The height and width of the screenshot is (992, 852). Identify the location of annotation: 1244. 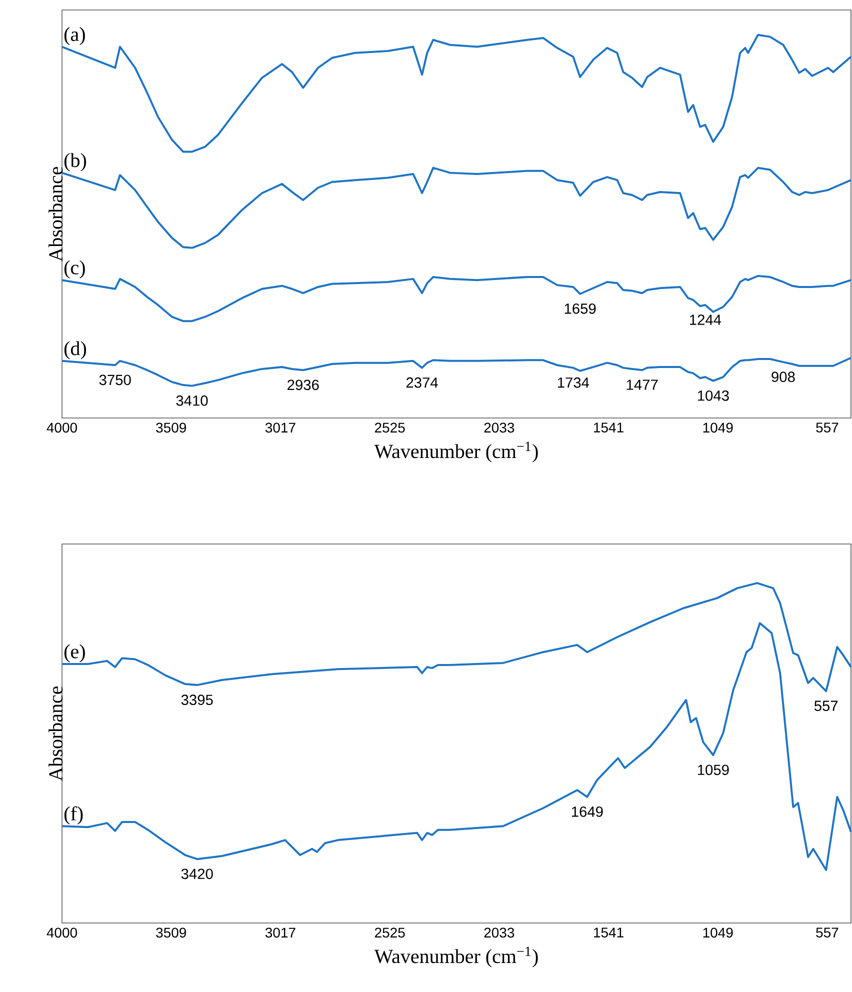
(706, 319).